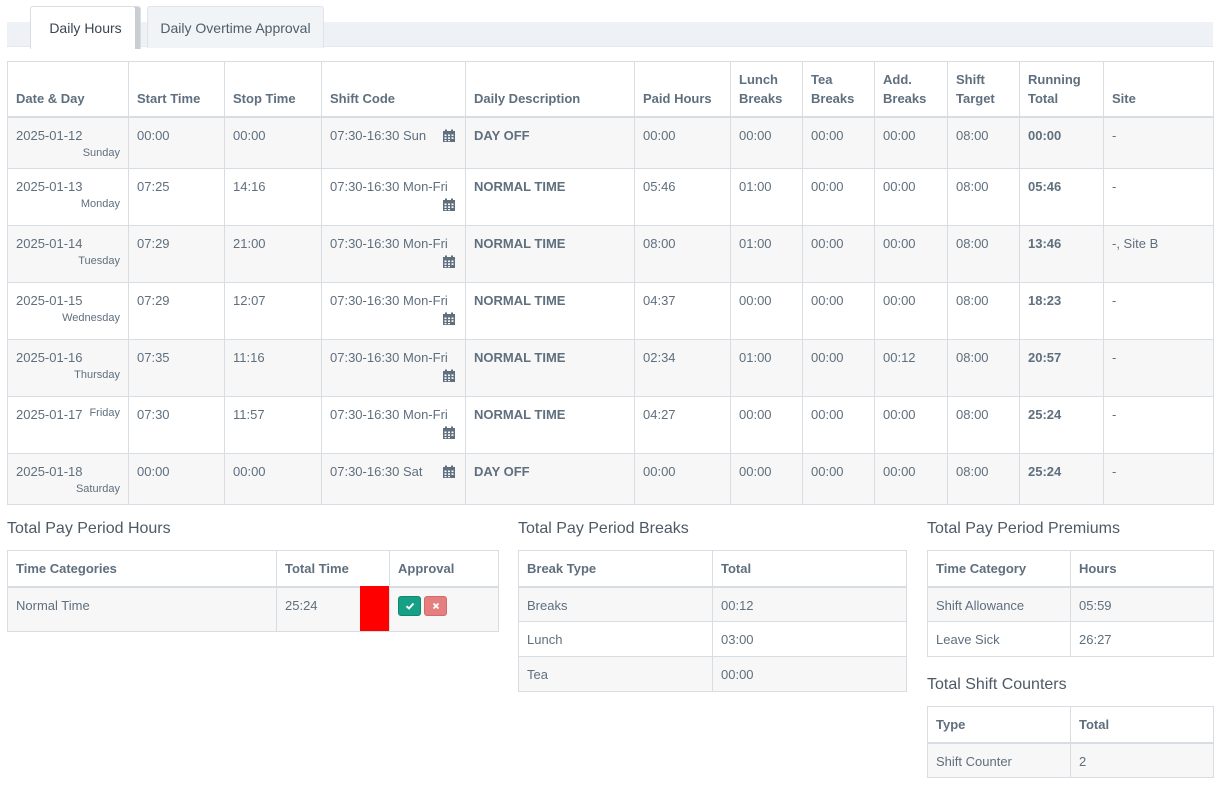 This screenshot has width=1226, height=786. What do you see at coordinates (1158, 89) in the screenshot?
I see `header-site: Site` at bounding box center [1158, 89].